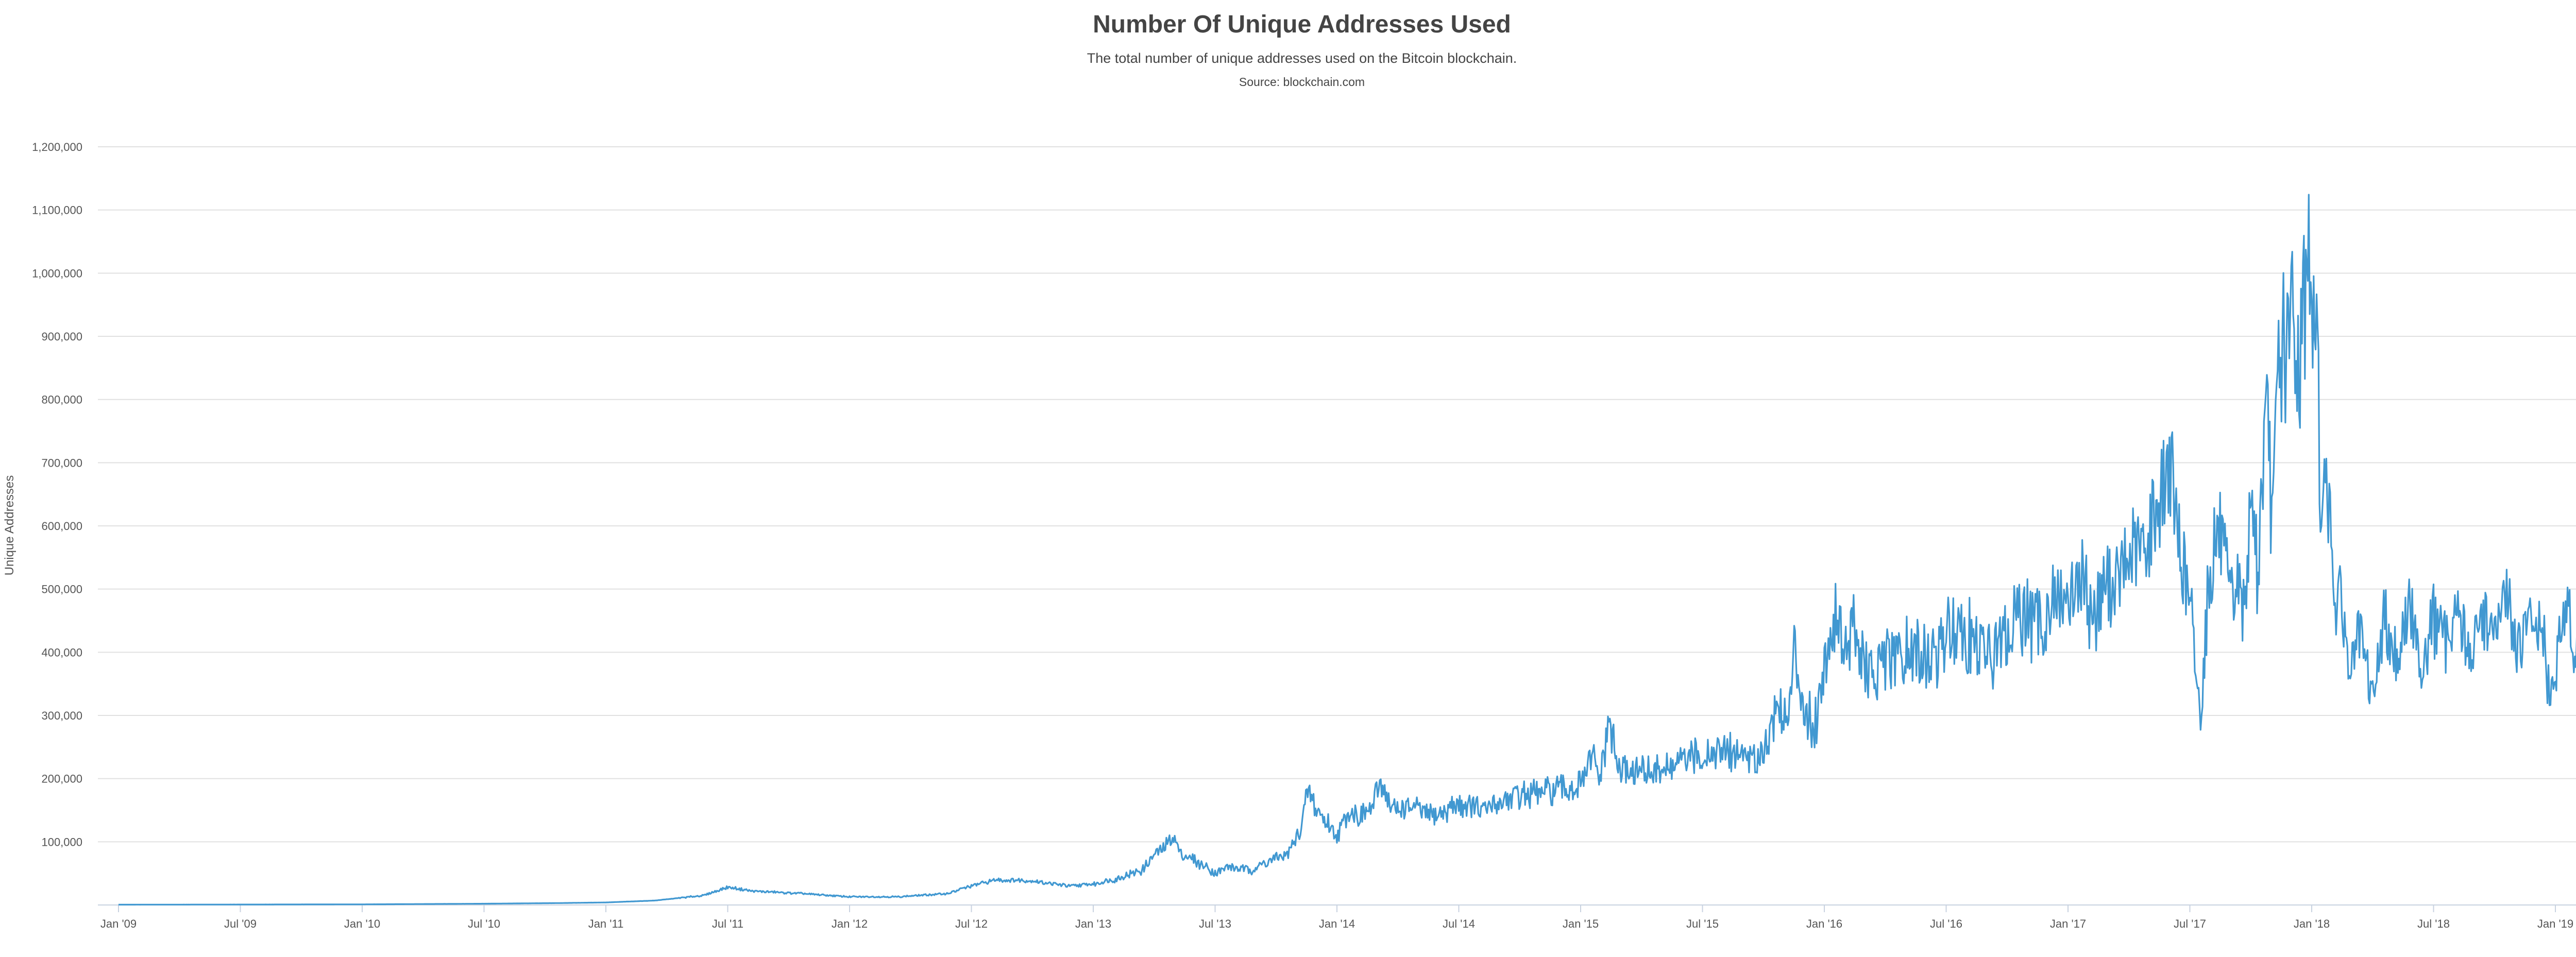  What do you see at coordinates (850, 923) in the screenshot?
I see `x-tick-label: Jan '12` at bounding box center [850, 923].